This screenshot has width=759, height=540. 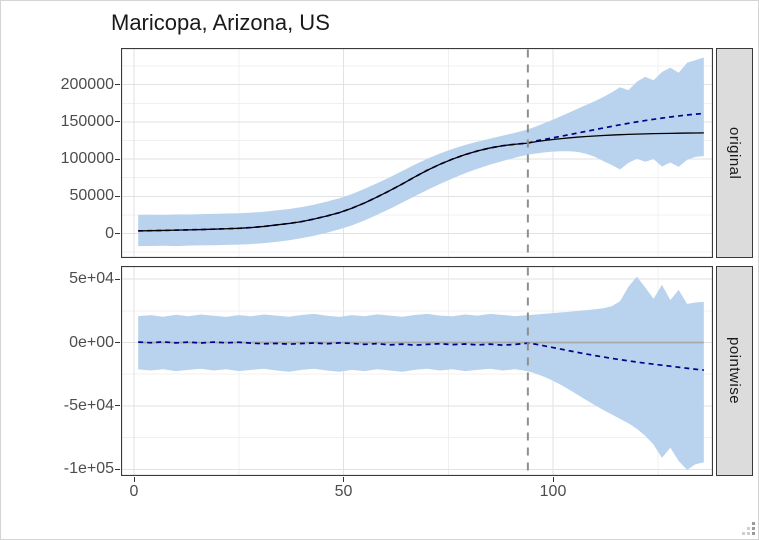 I want to click on y-tick-label: 0, so click(x=109, y=233).